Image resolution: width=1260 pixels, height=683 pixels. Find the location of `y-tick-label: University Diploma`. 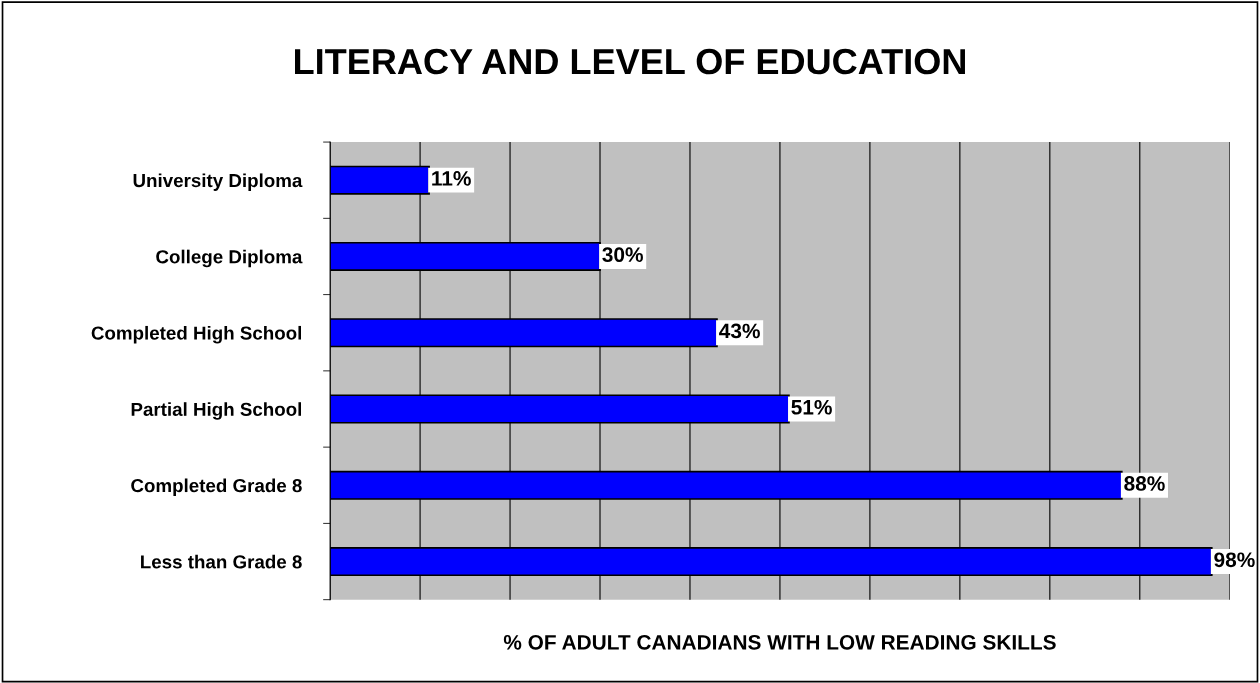

y-tick-label: University Diploma is located at coordinates (218, 182).